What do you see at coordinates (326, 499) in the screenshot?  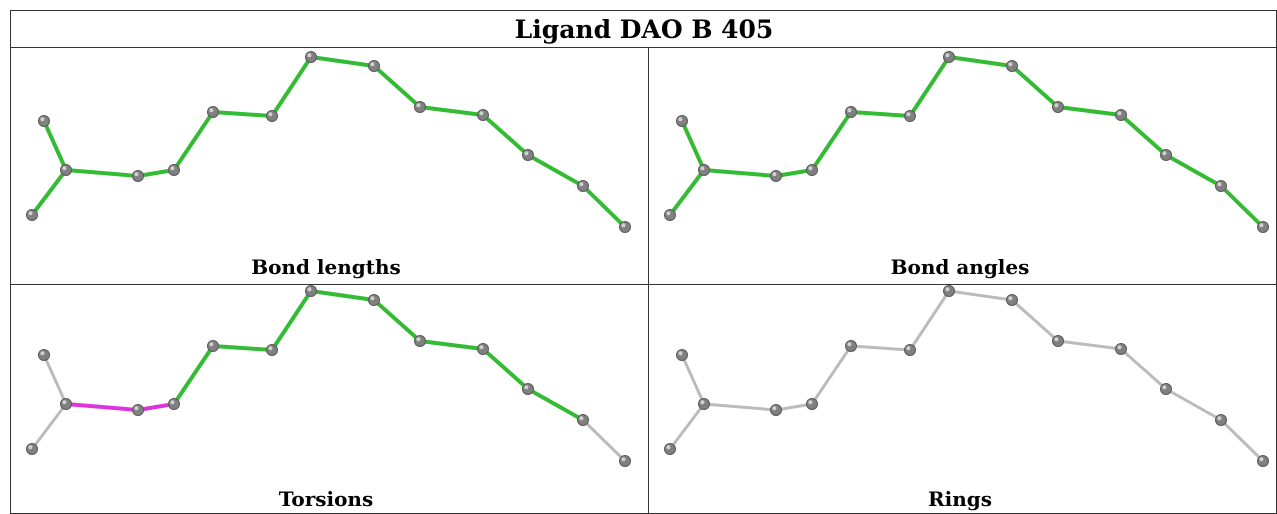 I see `panel-caption: Torsions` at bounding box center [326, 499].